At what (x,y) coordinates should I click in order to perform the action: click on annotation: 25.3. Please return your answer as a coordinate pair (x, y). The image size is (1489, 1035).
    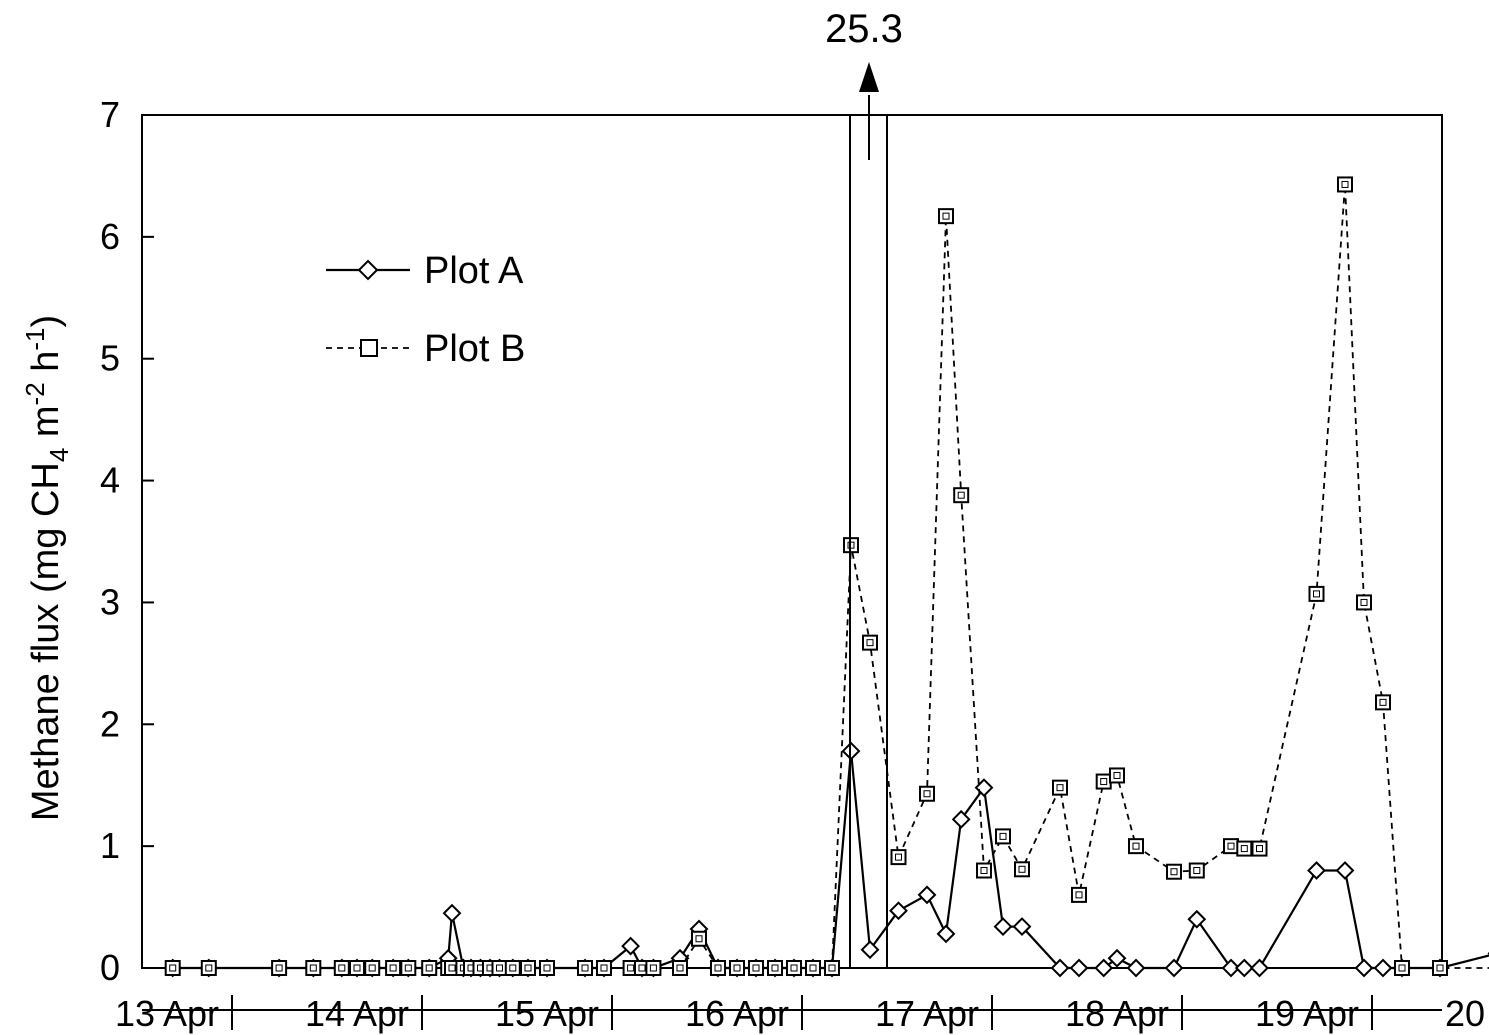
    Looking at the image, I should click on (864, 487).